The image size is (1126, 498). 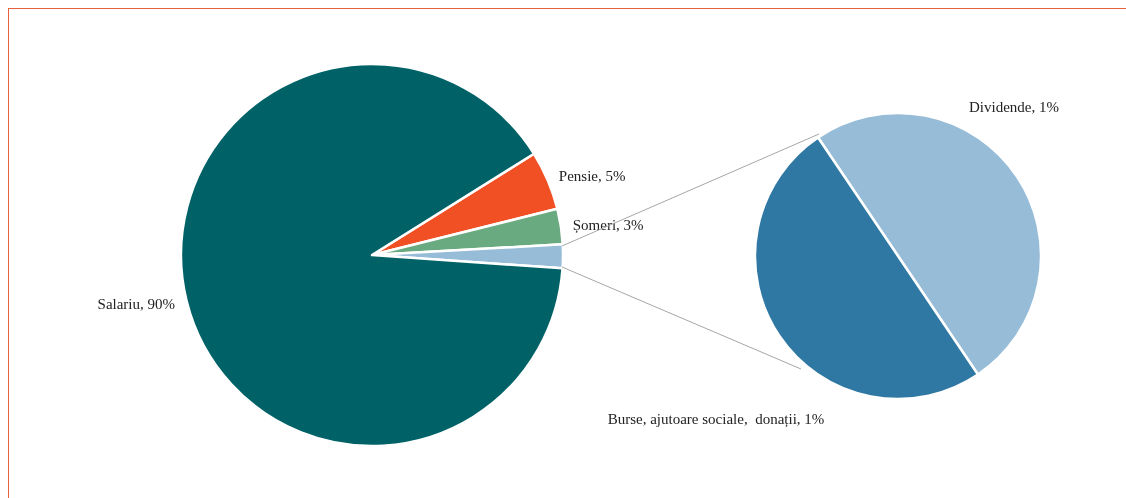 I want to click on slice-label: Burse, ajutoare sociale, donații, 1%, so click(x=716, y=419).